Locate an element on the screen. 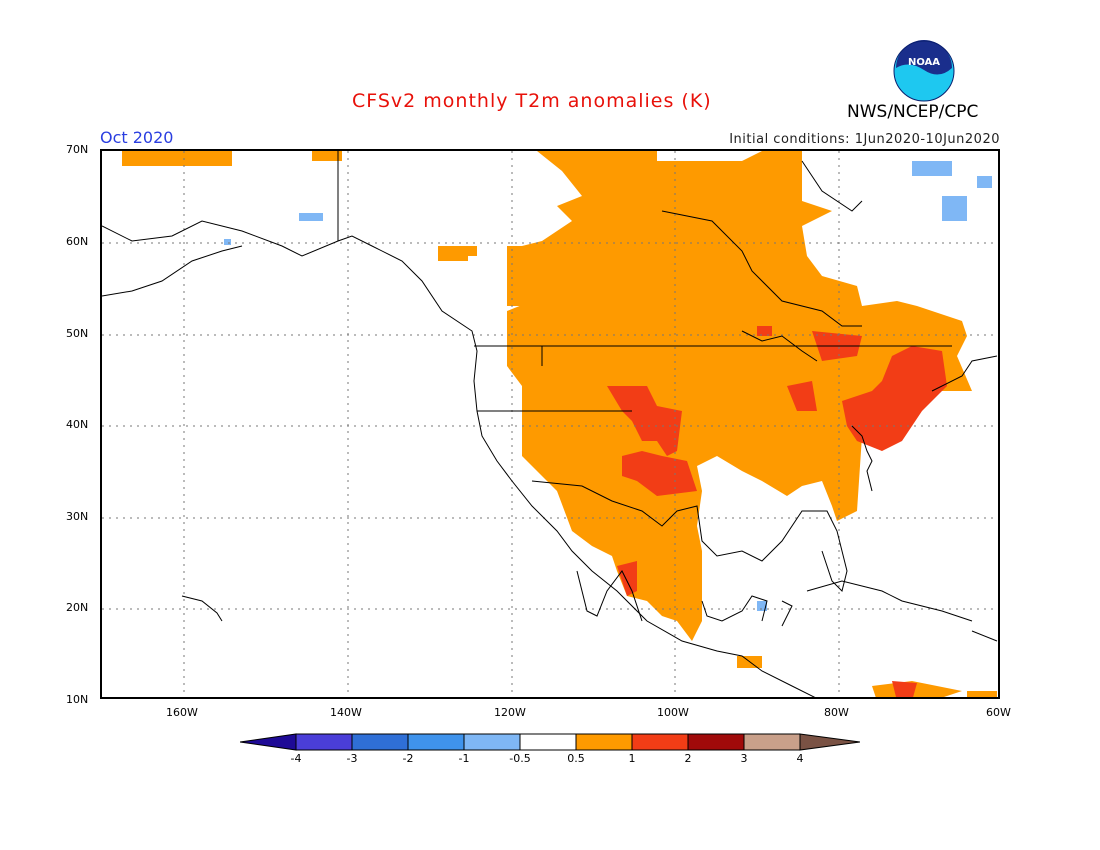 This screenshot has height=850, width=1100. forecast-month: Oct 2020 is located at coordinates (137, 137).